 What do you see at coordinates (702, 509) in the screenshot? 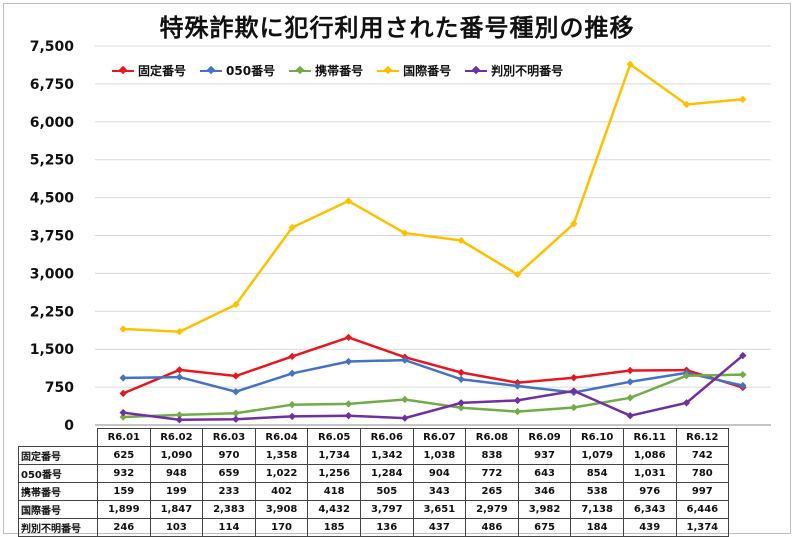
I see `data-label: 6,446` at bounding box center [702, 509].